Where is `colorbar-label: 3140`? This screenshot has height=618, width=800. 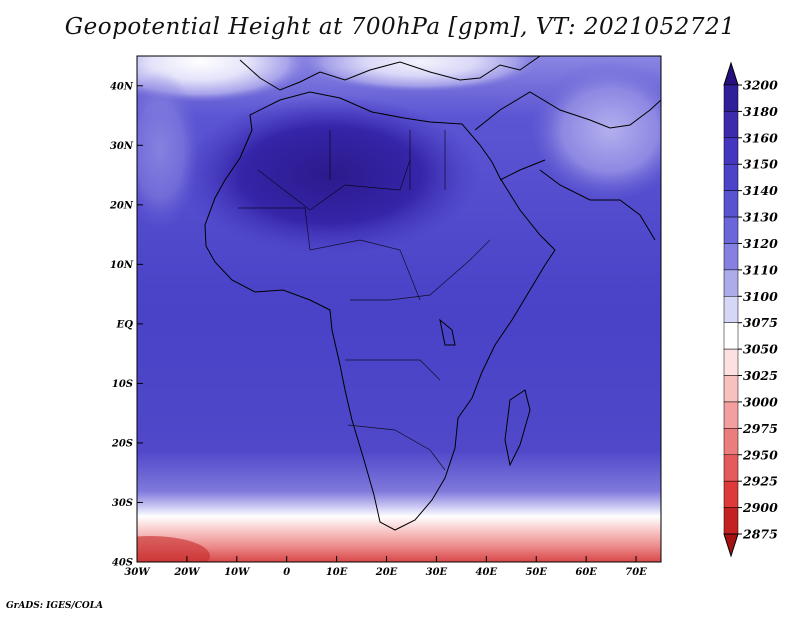 colorbar-label: 3140 is located at coordinates (760, 190).